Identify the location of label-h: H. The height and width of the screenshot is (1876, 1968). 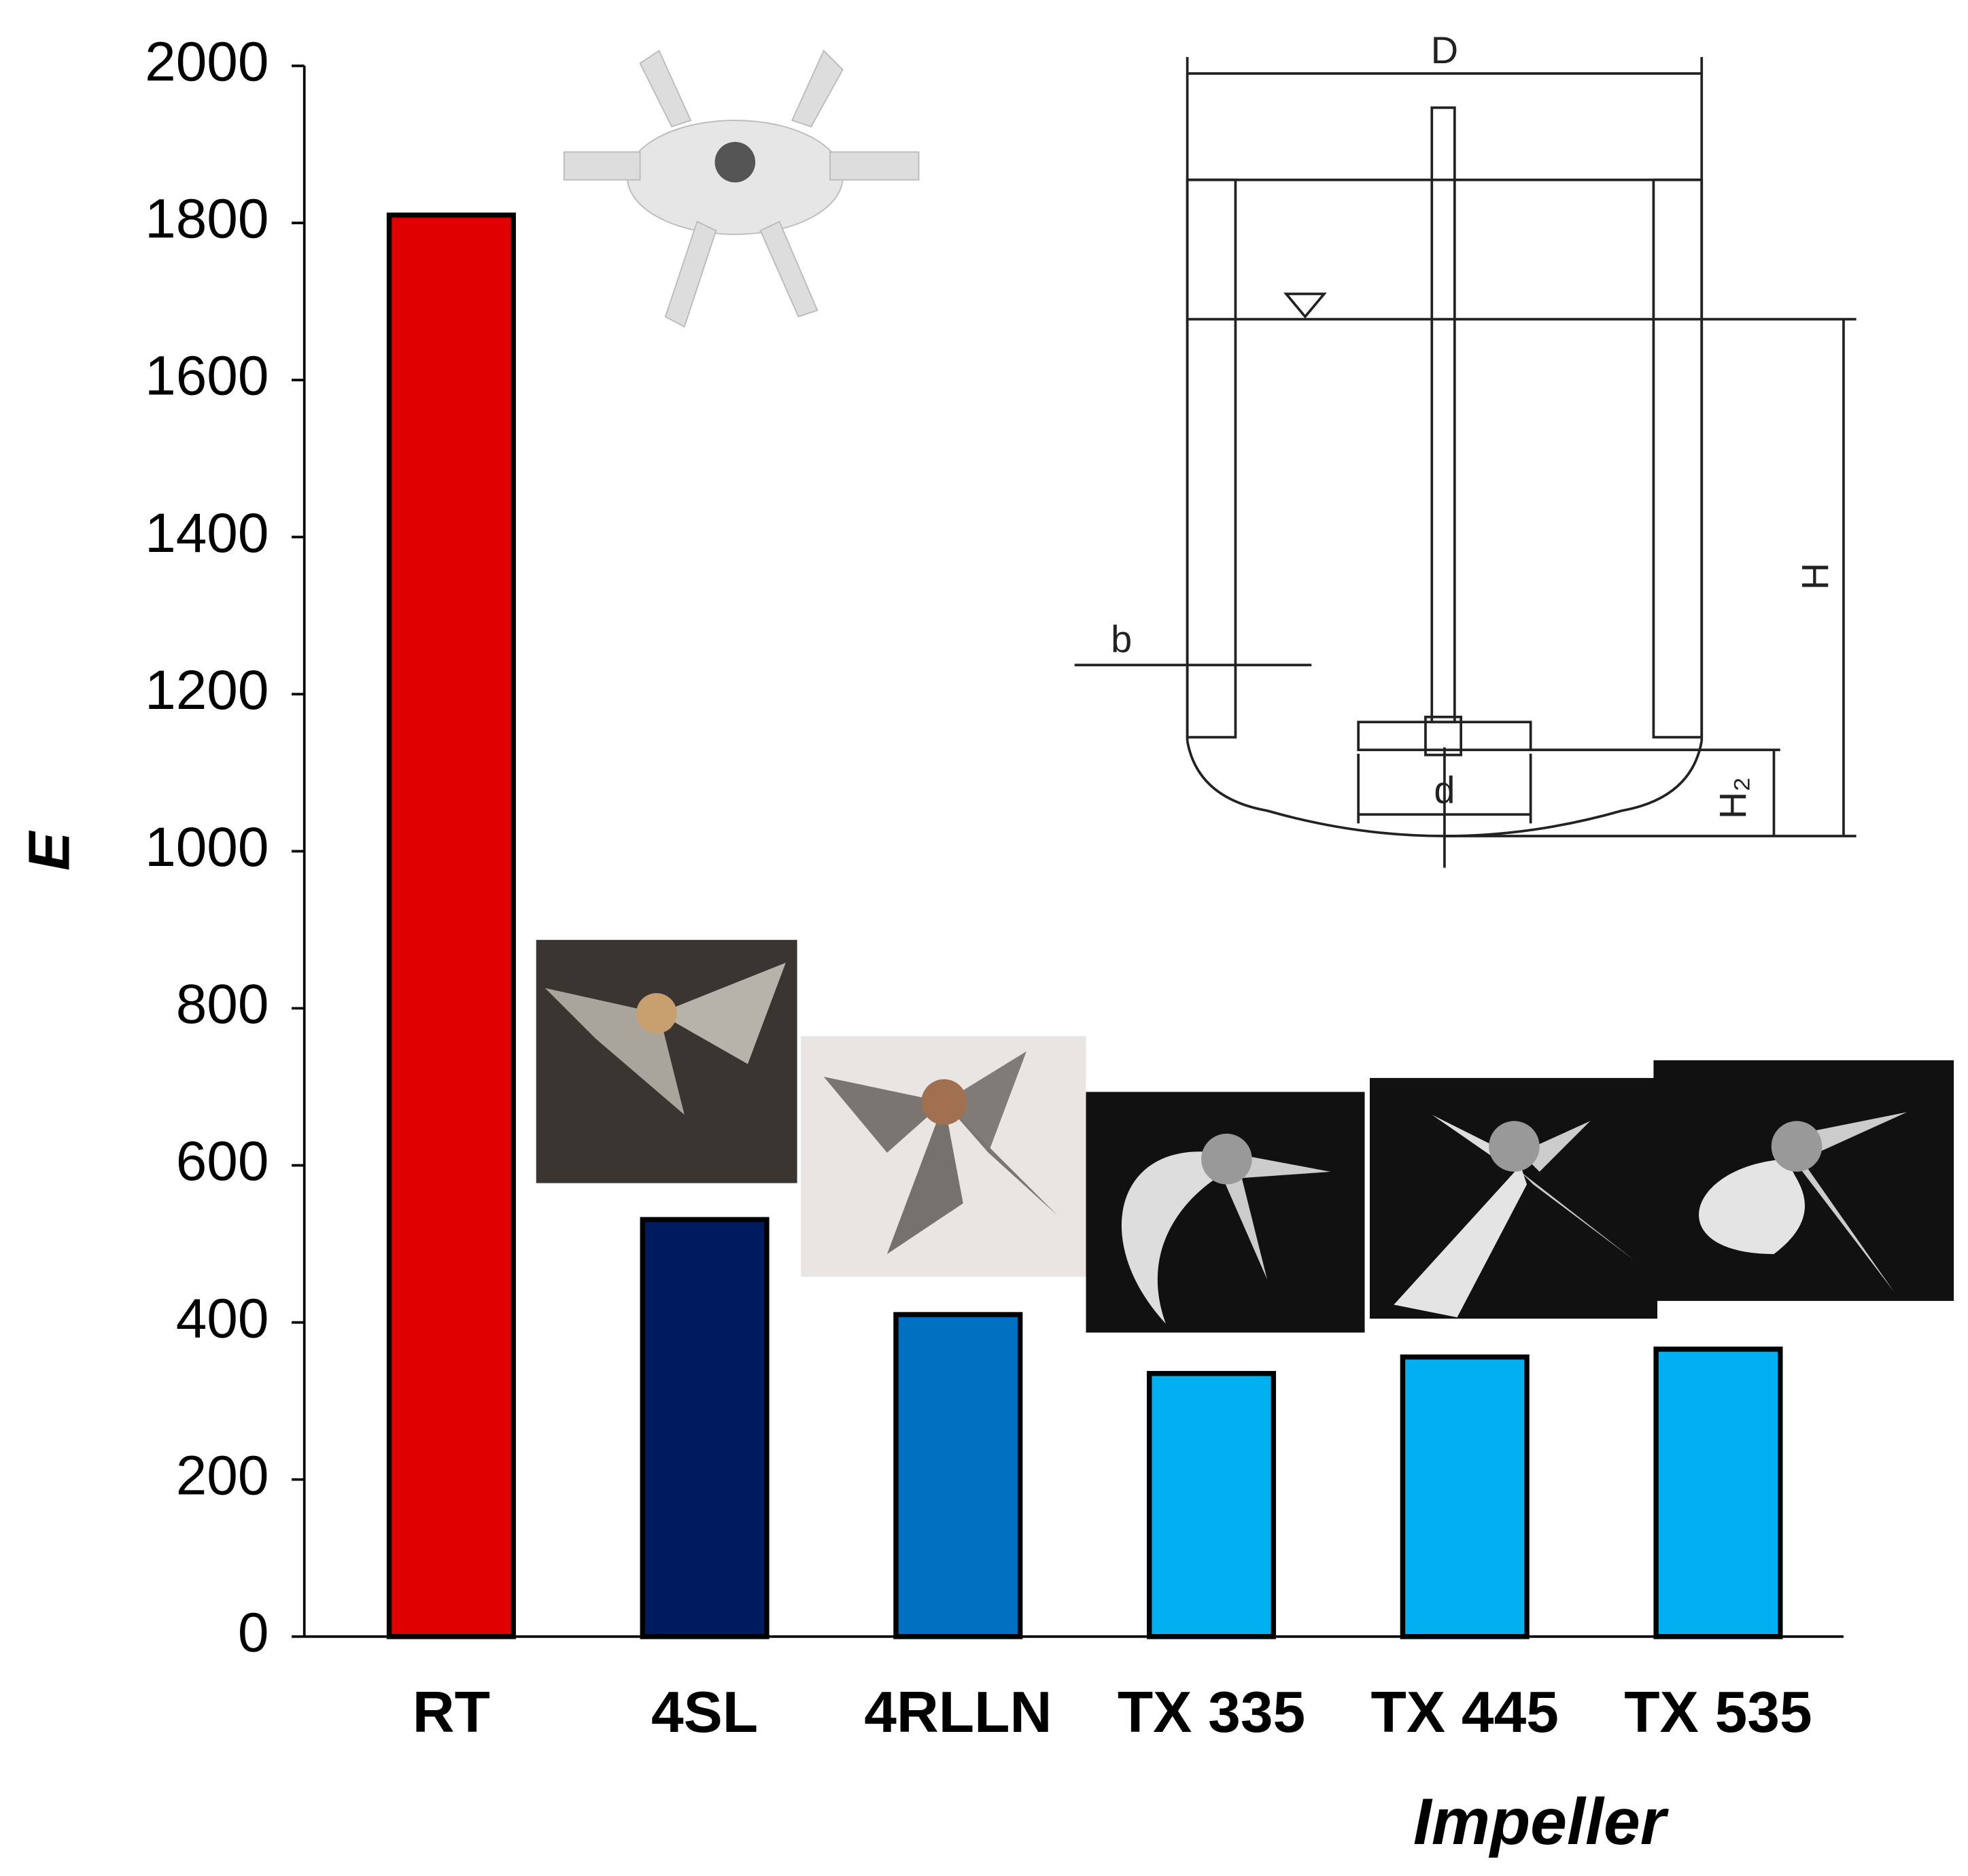
(1814, 576).